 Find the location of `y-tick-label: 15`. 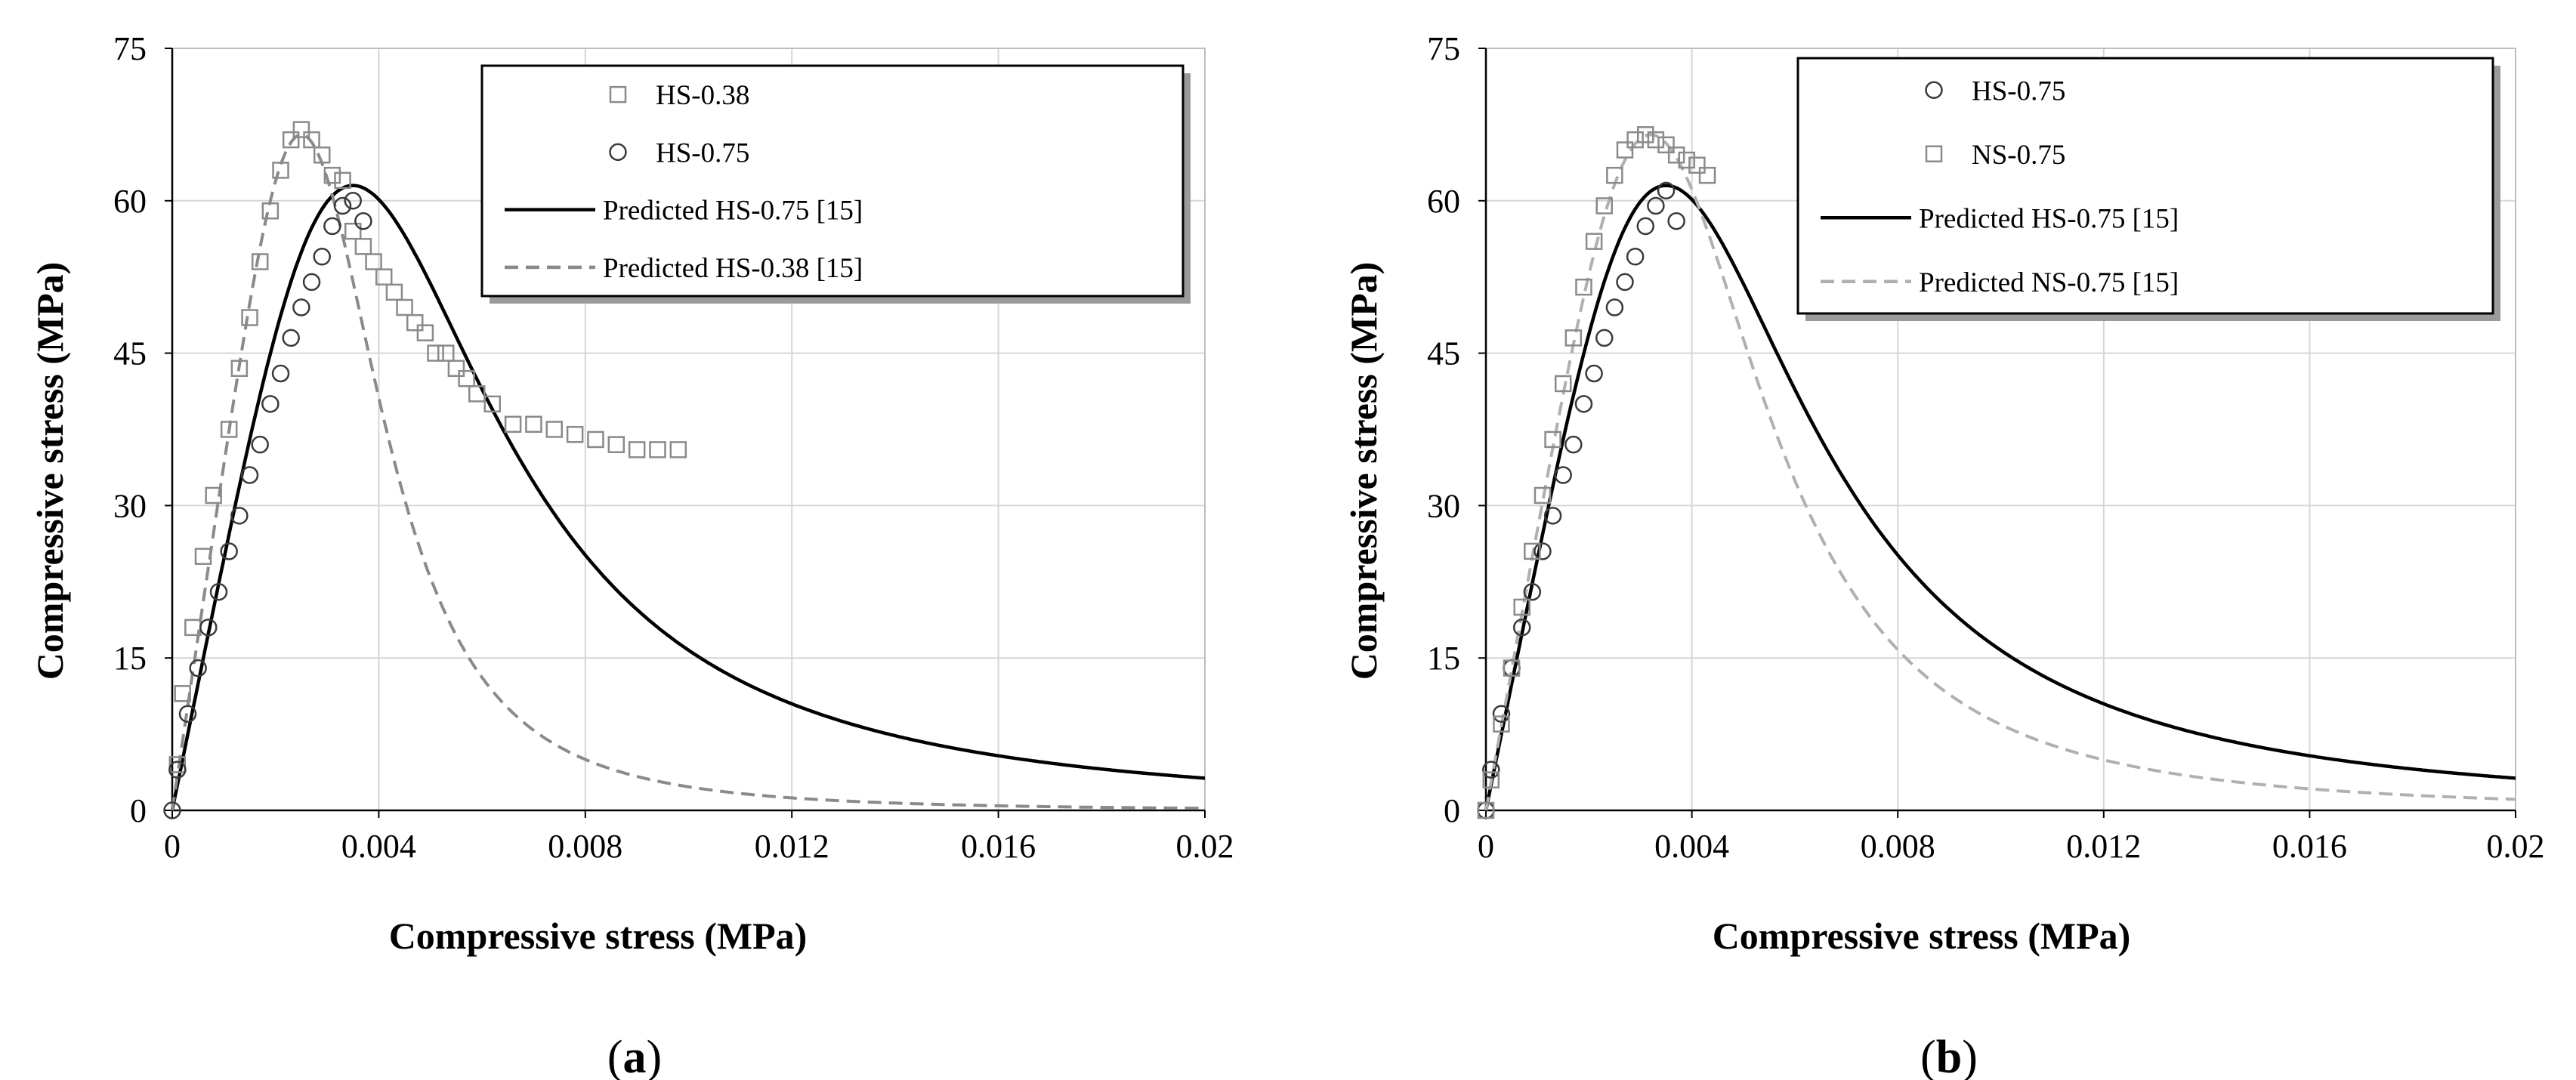

y-tick-label: 15 is located at coordinates (1443, 658).